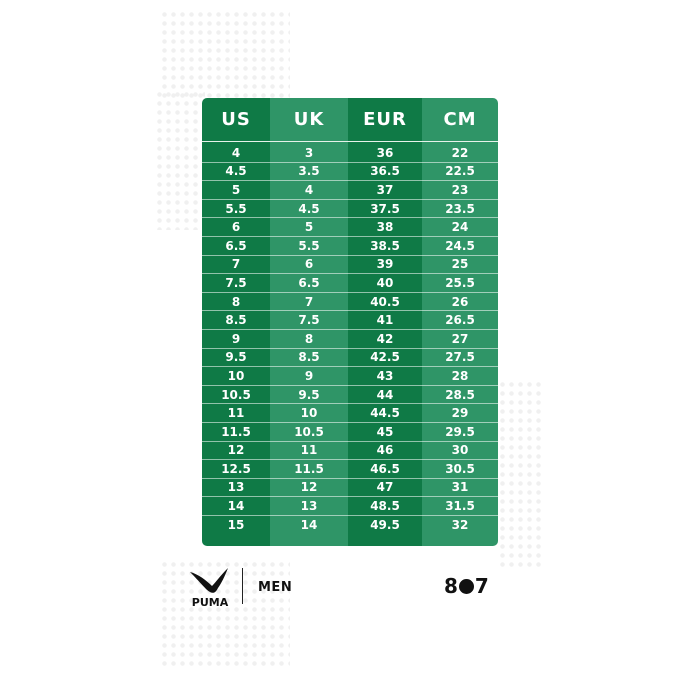 This screenshot has height=700, width=700. What do you see at coordinates (385, 451) in the screenshot?
I see `table-cell: 46` at bounding box center [385, 451].